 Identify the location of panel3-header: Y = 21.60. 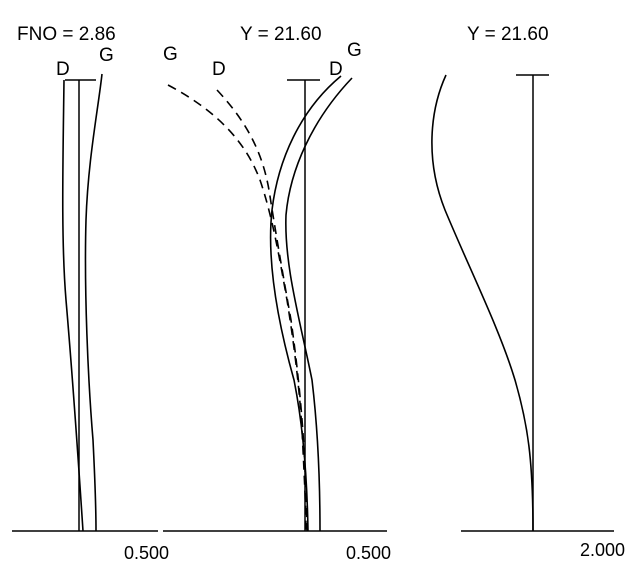
(508, 34).